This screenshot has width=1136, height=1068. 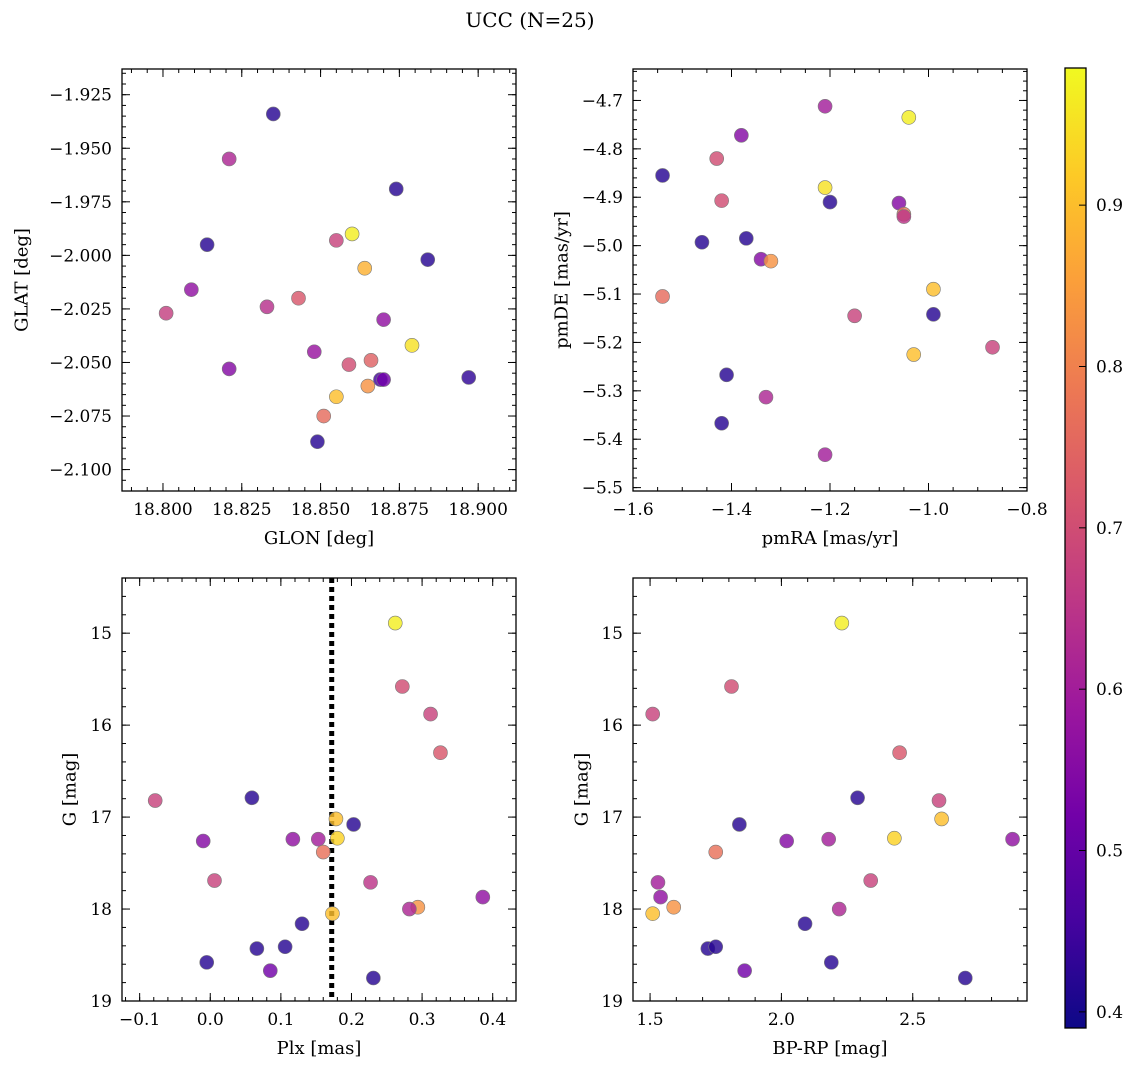 I want to click on y-tick-label: 16, so click(x=612, y=726).